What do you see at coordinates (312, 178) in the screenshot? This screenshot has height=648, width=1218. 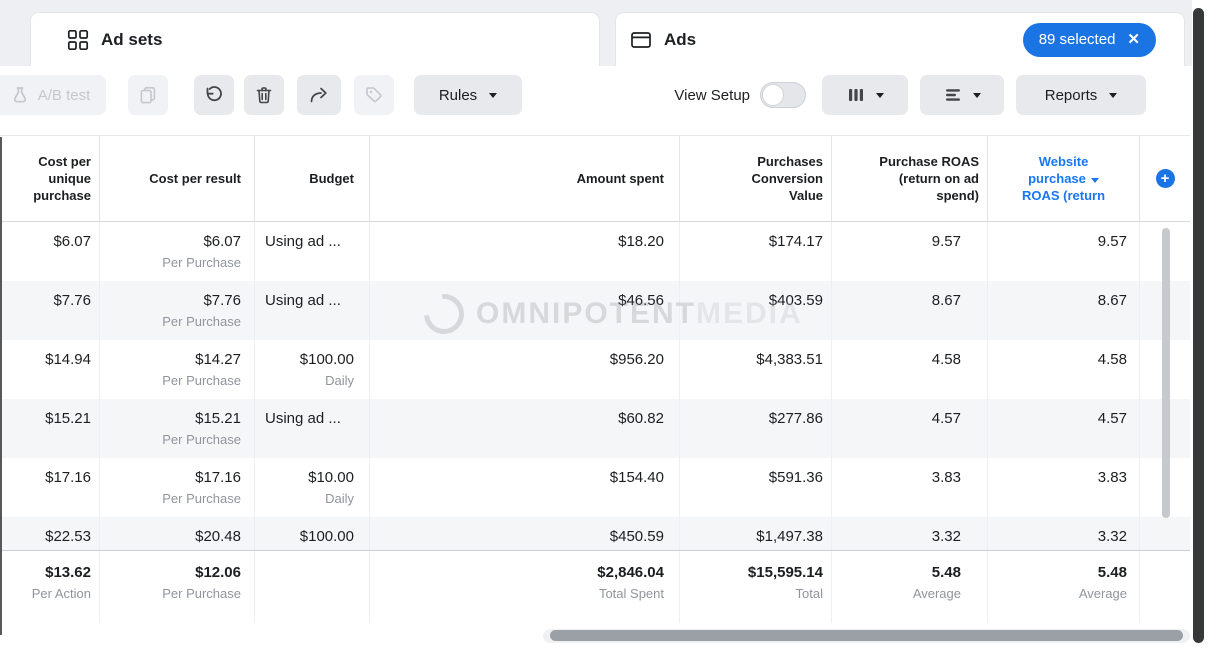 I see `column-header-budget: Budget` at bounding box center [312, 178].